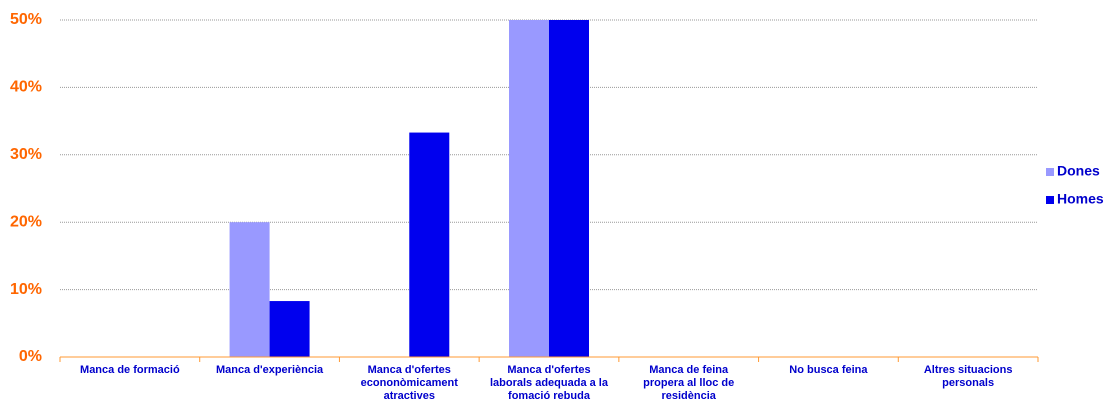 The height and width of the screenshot is (405, 1112). Describe the element at coordinates (30, 356) in the screenshot. I see `y-tick-label: 0%` at that location.